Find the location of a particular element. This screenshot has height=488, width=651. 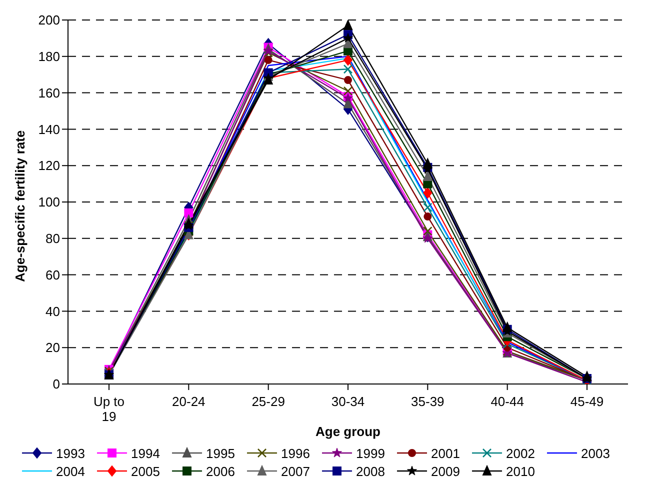

y-tick-label: 80 is located at coordinates (53, 238).